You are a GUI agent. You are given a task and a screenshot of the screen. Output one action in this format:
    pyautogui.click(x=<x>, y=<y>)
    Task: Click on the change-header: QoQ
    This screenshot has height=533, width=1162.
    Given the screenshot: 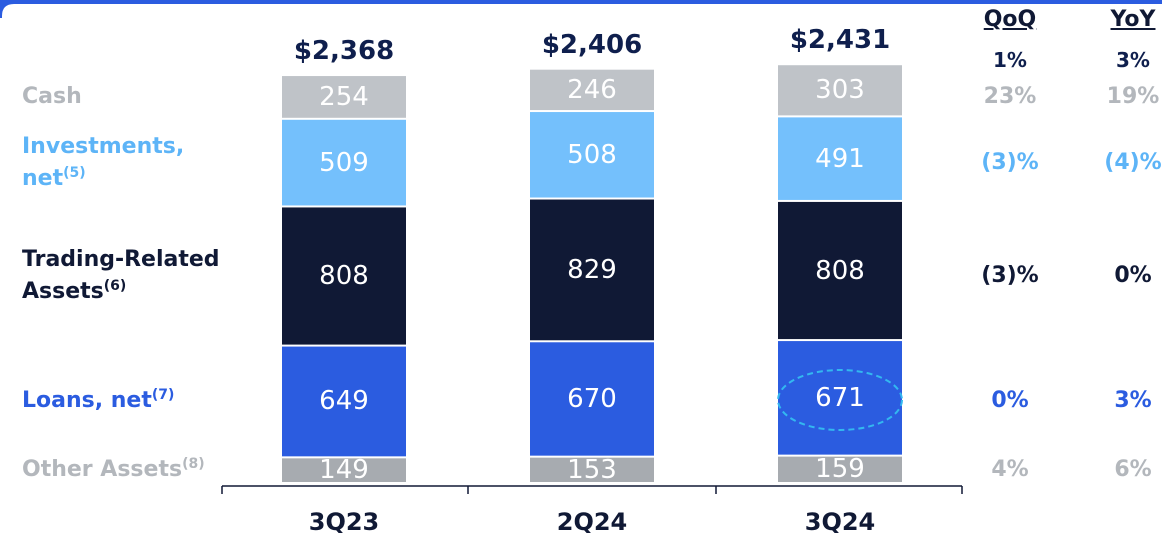 What is the action you would take?
    pyautogui.click(x=1010, y=19)
    